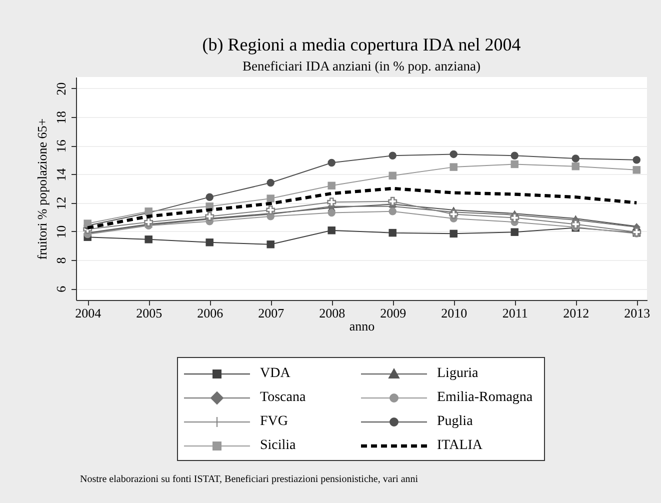 The width and height of the screenshot is (661, 503). Describe the element at coordinates (332, 313) in the screenshot. I see `x-tick-label: 2008` at that location.